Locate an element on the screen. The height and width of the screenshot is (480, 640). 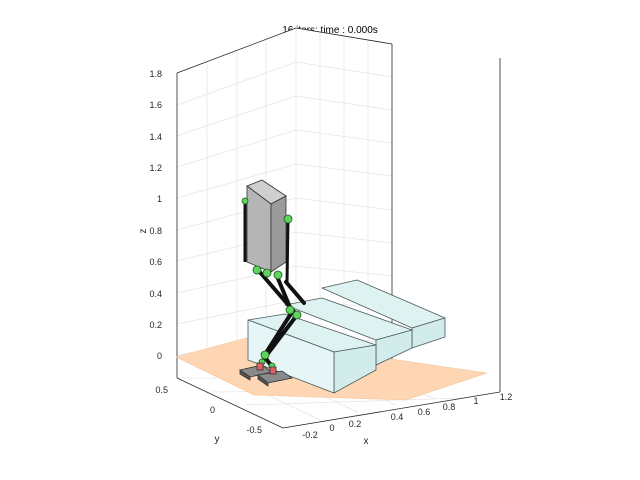
x-axis-label: x is located at coordinates (366, 441).